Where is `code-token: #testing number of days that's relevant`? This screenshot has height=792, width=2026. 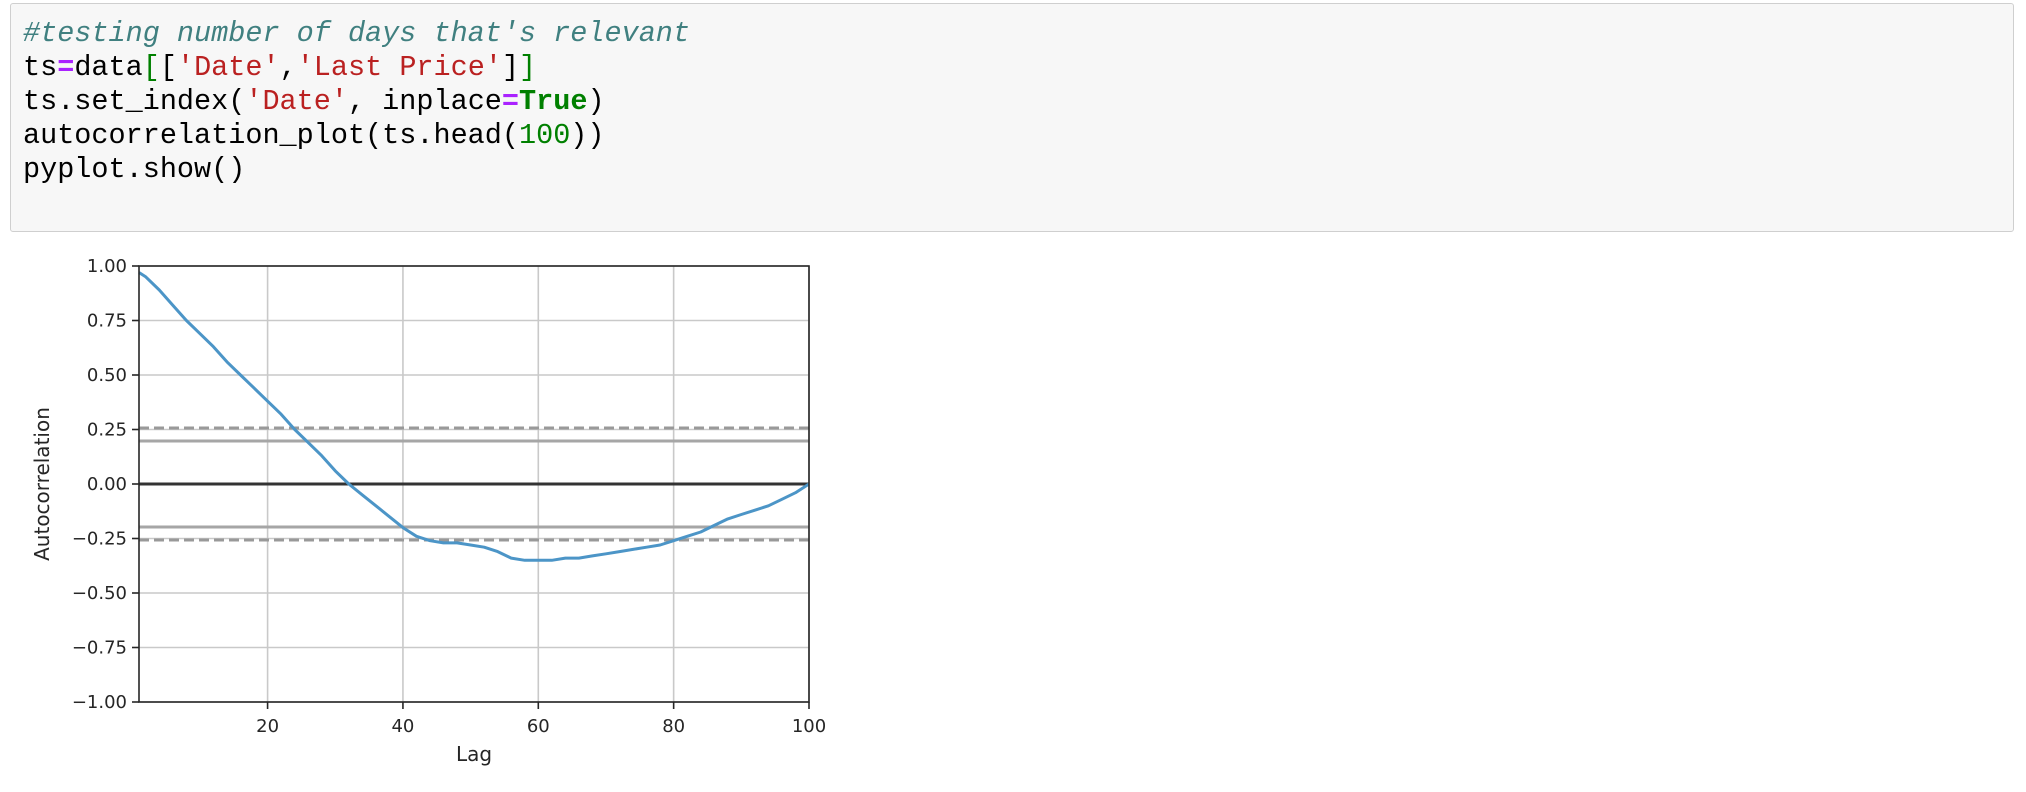 code-token: #testing number of days that's relevant is located at coordinates (357, 33).